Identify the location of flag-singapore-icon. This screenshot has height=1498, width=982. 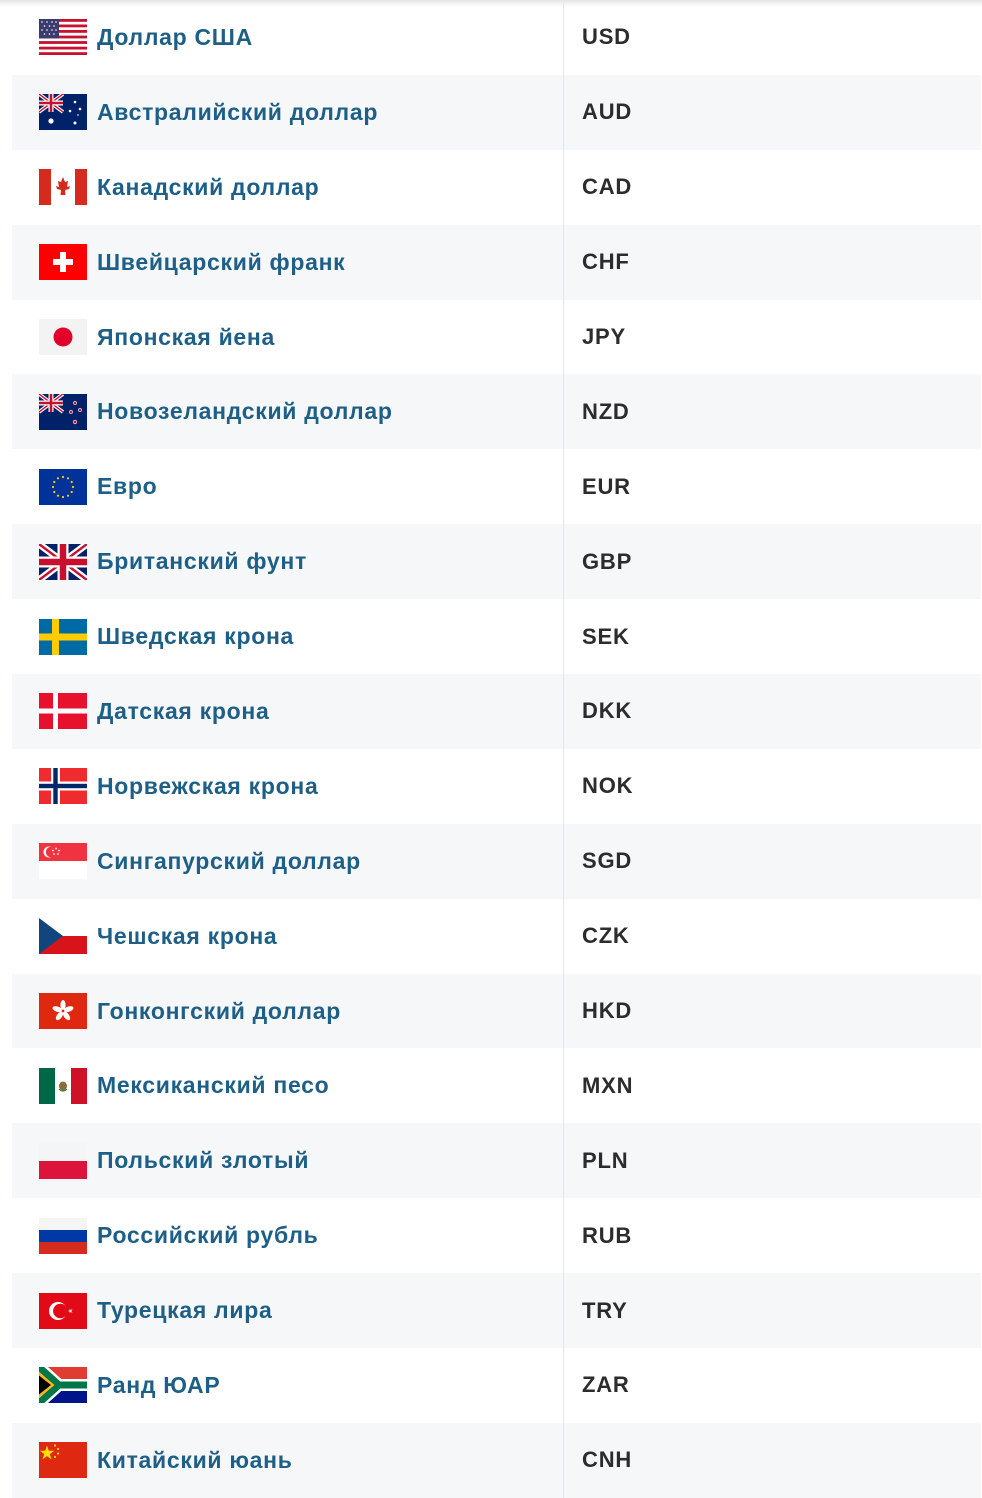
(63, 861).